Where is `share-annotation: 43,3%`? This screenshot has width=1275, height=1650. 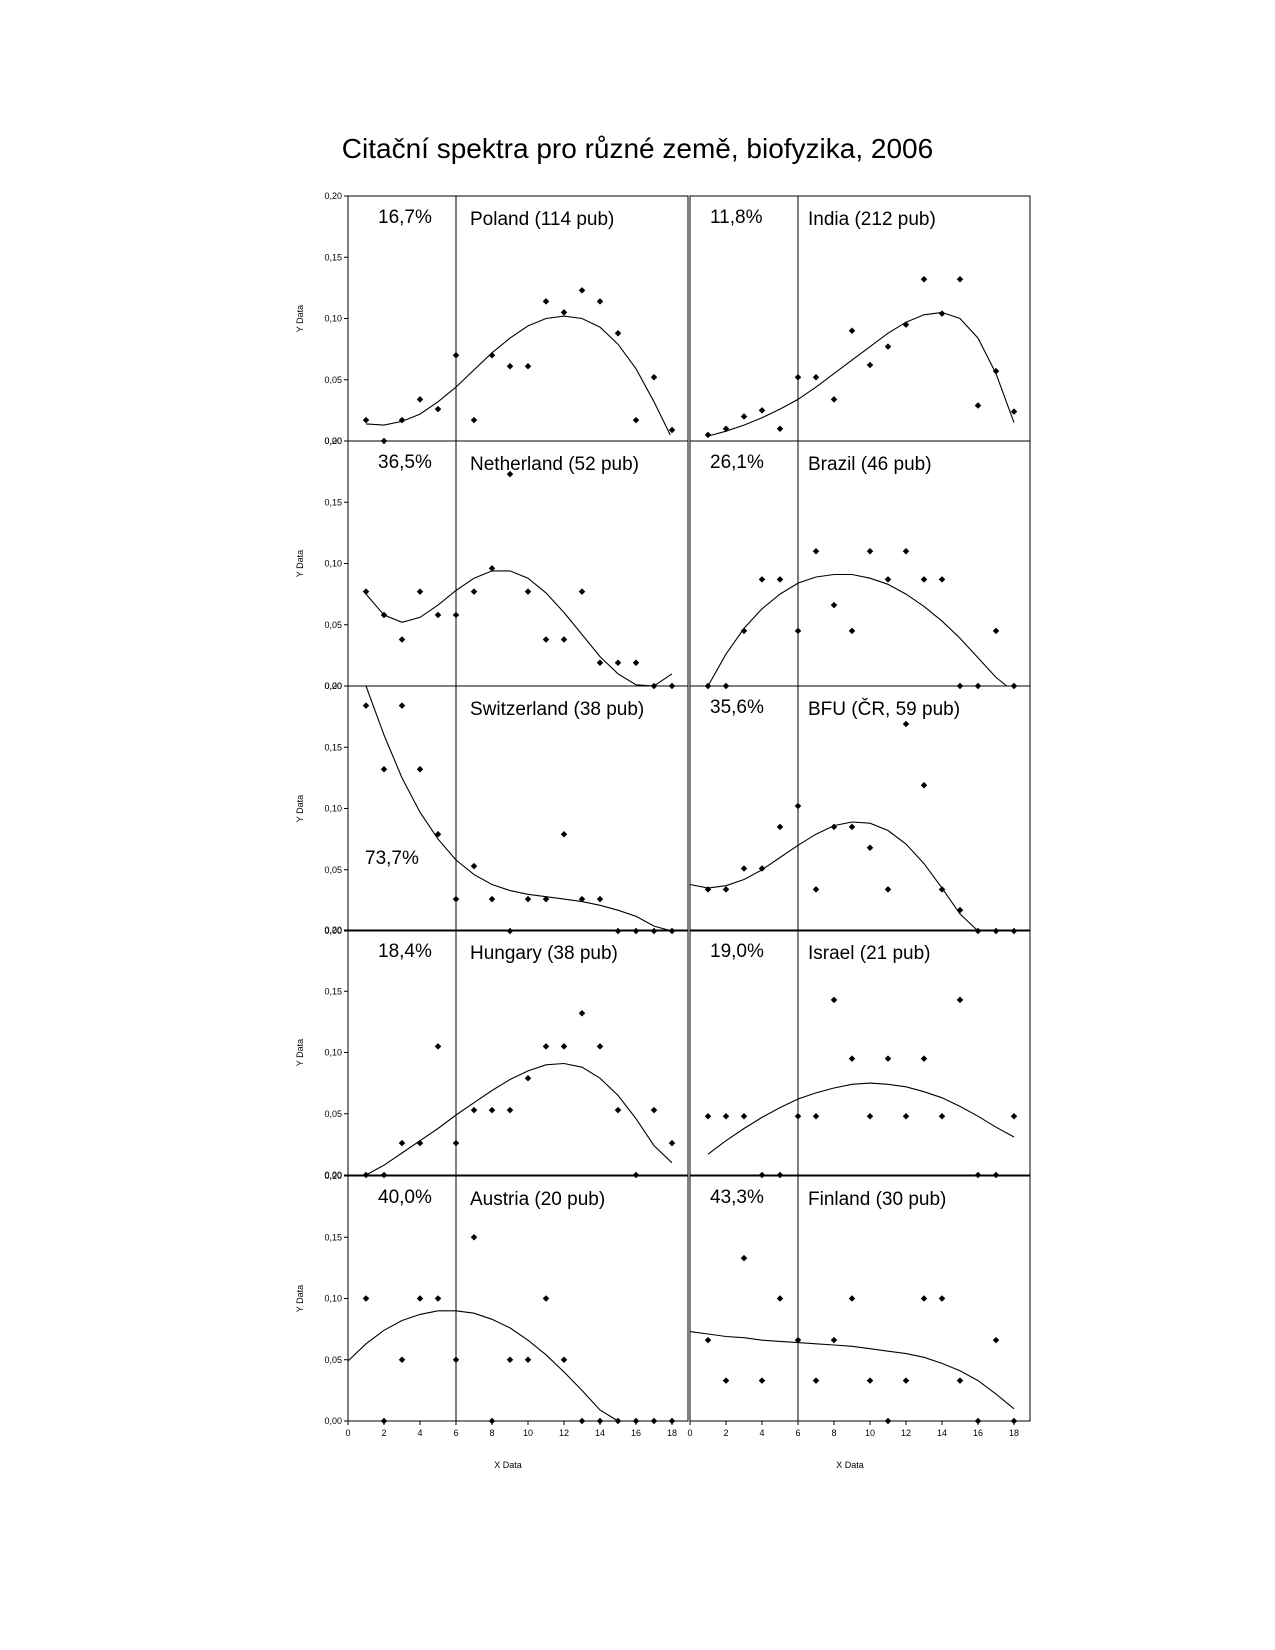 share-annotation: 43,3% is located at coordinates (737, 1197).